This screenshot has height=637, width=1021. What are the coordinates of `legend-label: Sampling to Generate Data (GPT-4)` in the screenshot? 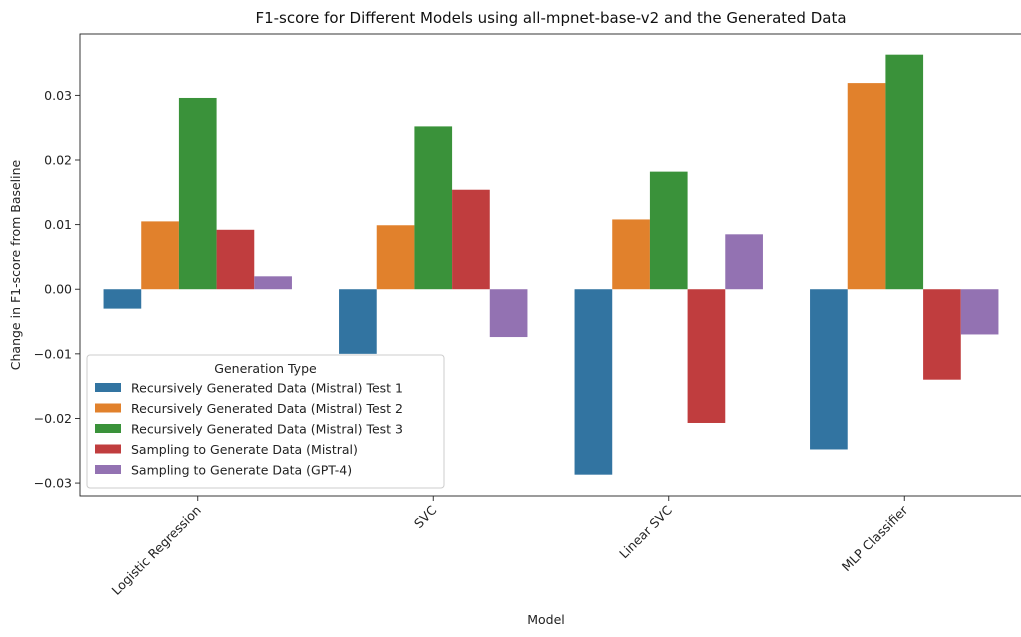 It's located at (241, 470).